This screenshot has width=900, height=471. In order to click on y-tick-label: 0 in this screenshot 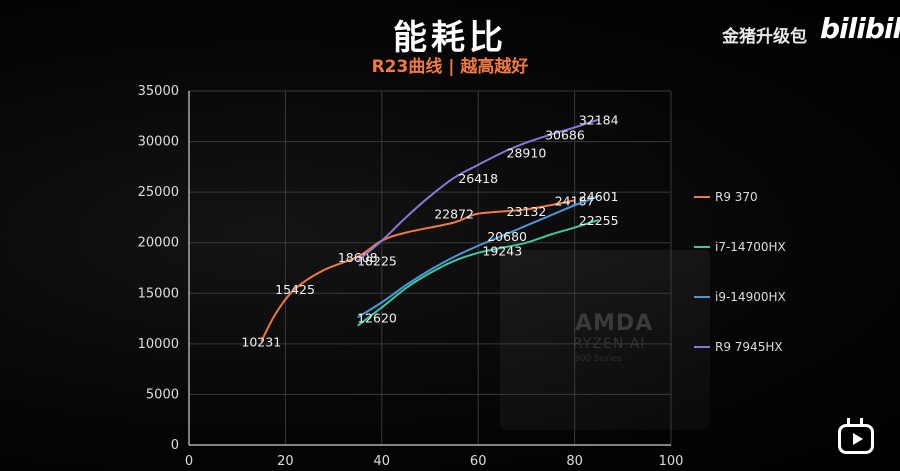, I will do `click(175, 445)`.